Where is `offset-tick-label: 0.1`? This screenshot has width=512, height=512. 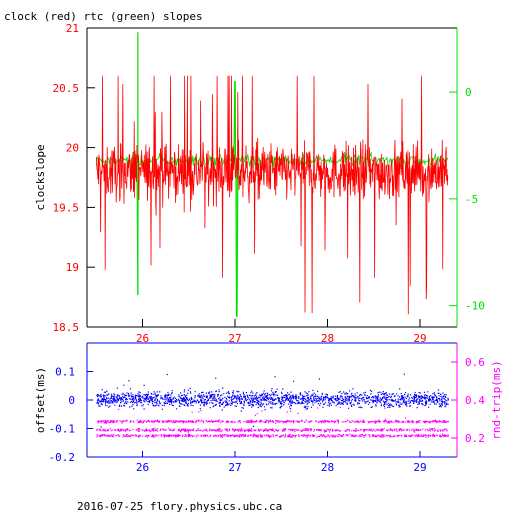 offset-tick-label: 0.1 is located at coordinates (65, 372).